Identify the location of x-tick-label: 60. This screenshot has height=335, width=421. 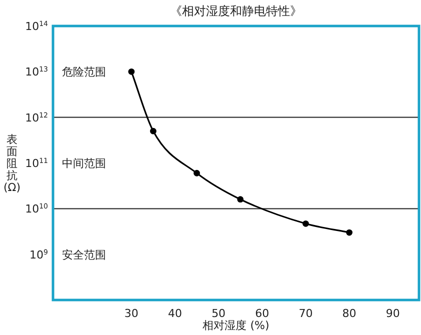
(262, 313).